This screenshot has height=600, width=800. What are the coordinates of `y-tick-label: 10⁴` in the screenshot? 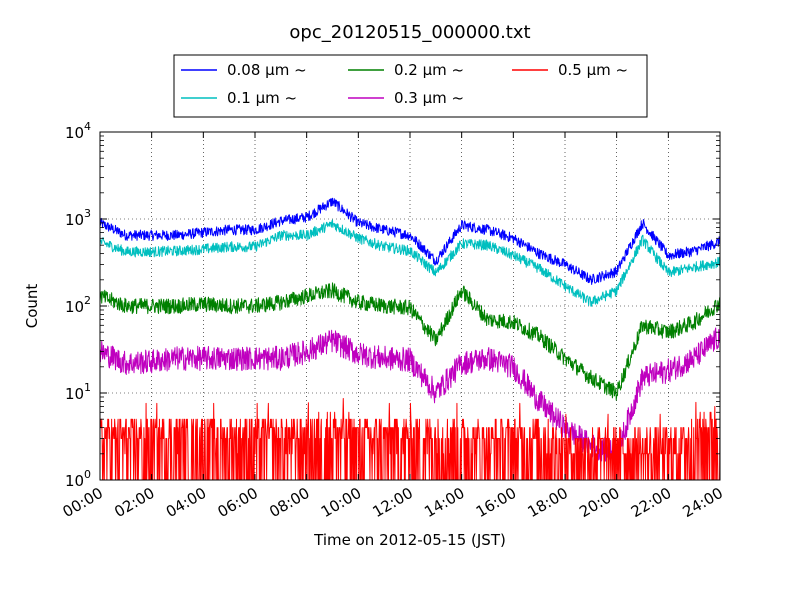 It's located at (78, 131).